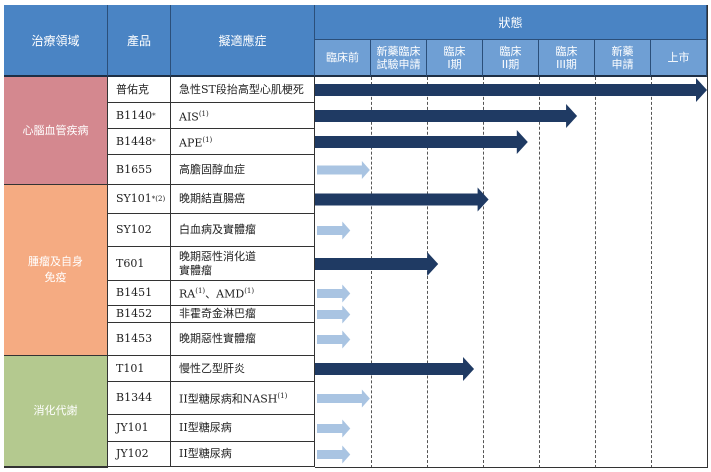 This screenshot has width=711, height=472. Describe the element at coordinates (134, 397) in the screenshot. I see `product-name: B1344` at that location.